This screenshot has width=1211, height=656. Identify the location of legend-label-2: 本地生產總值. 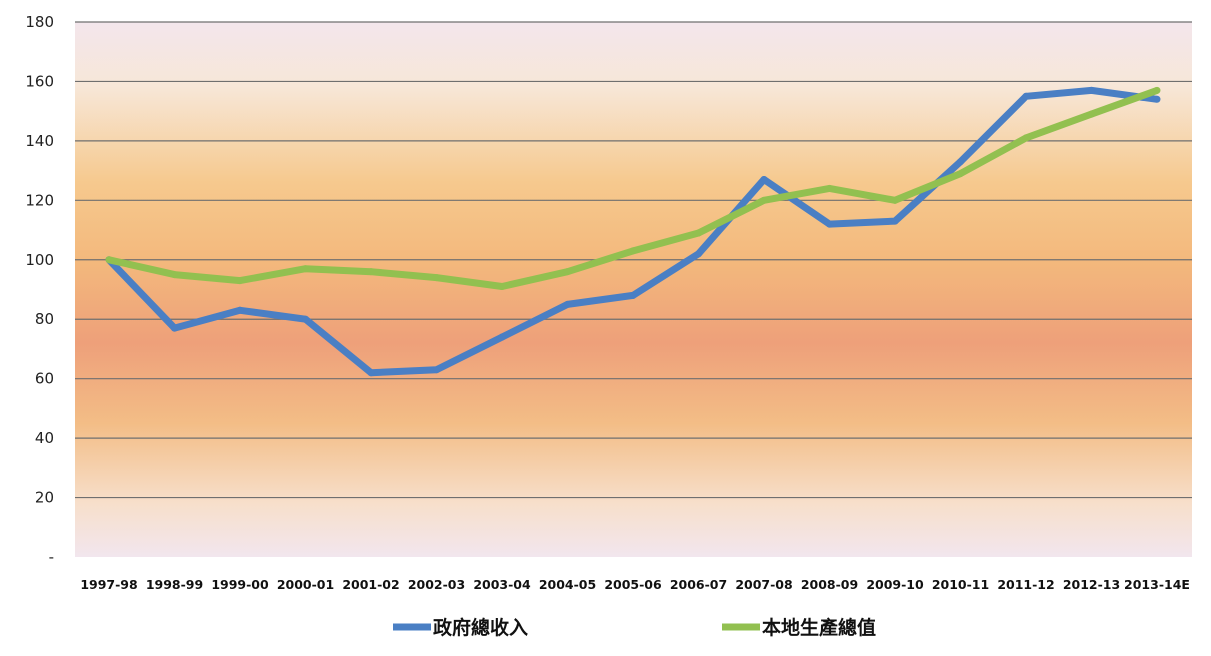
(819, 627).